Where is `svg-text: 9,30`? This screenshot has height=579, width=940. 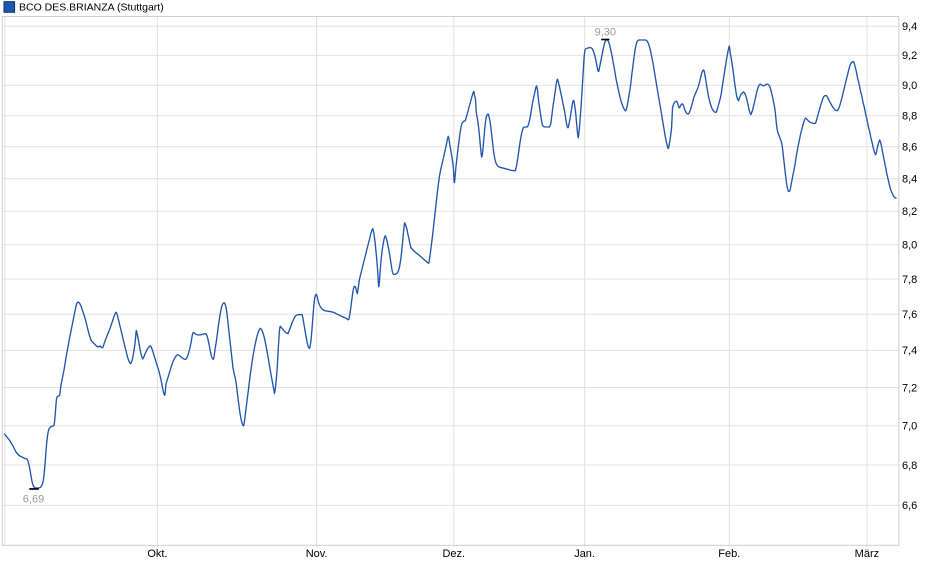
svg-text: 9,30 is located at coordinates (605, 32).